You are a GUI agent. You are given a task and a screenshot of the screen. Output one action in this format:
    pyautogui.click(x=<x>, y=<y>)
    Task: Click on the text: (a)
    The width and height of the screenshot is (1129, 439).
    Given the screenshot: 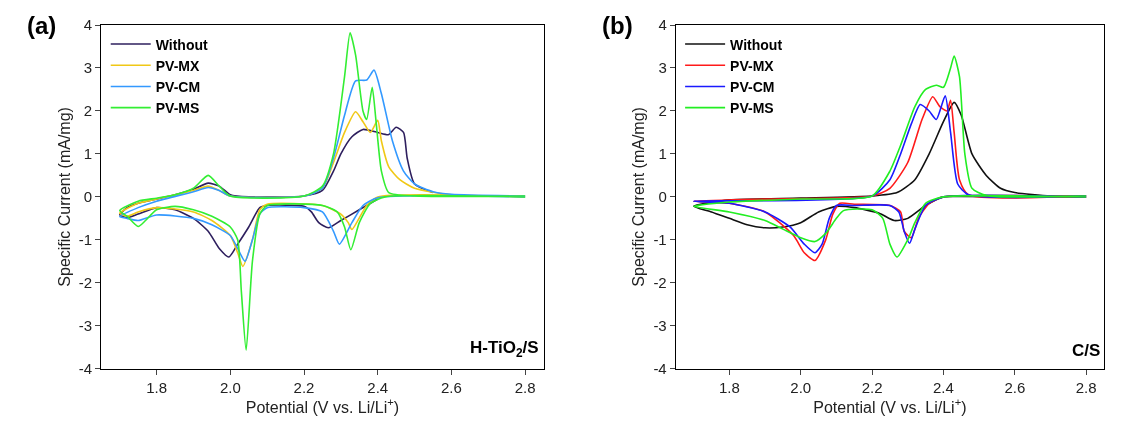 What is the action you would take?
    pyautogui.click(x=42, y=25)
    